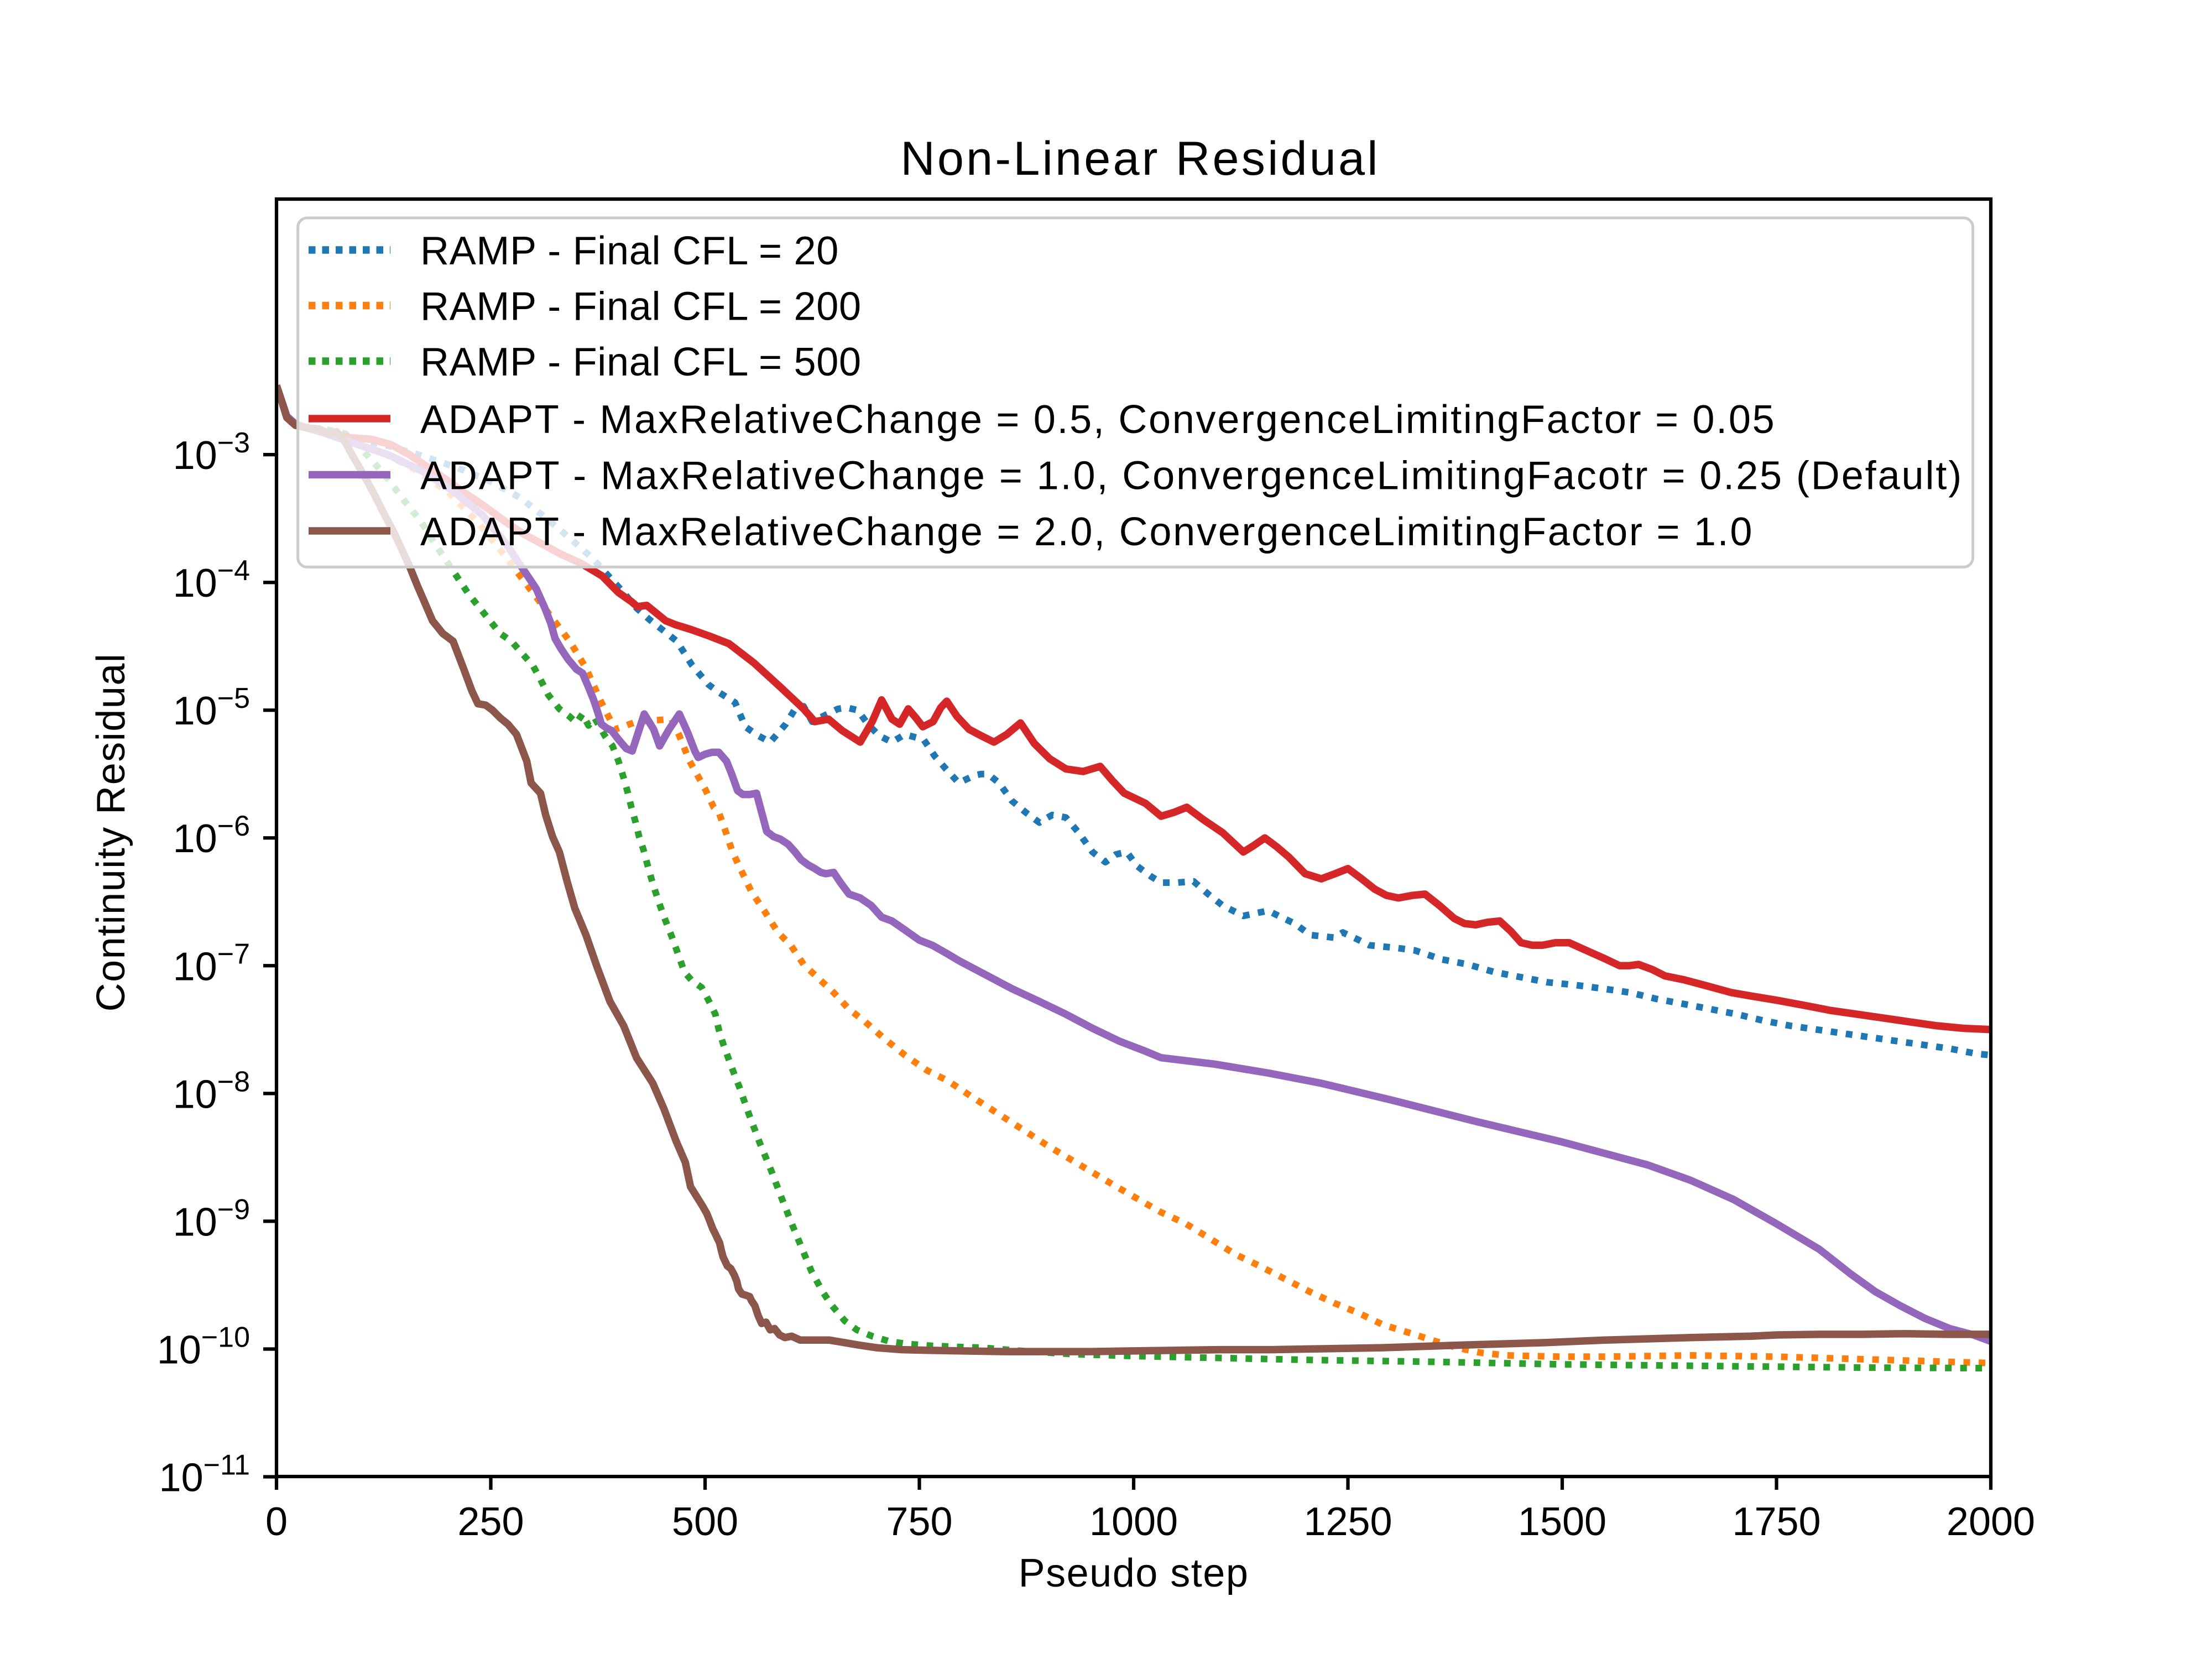 This screenshot has height=1659, width=2212. I want to click on svg-text: RAMP - Final CFL = 20, so click(630, 251).